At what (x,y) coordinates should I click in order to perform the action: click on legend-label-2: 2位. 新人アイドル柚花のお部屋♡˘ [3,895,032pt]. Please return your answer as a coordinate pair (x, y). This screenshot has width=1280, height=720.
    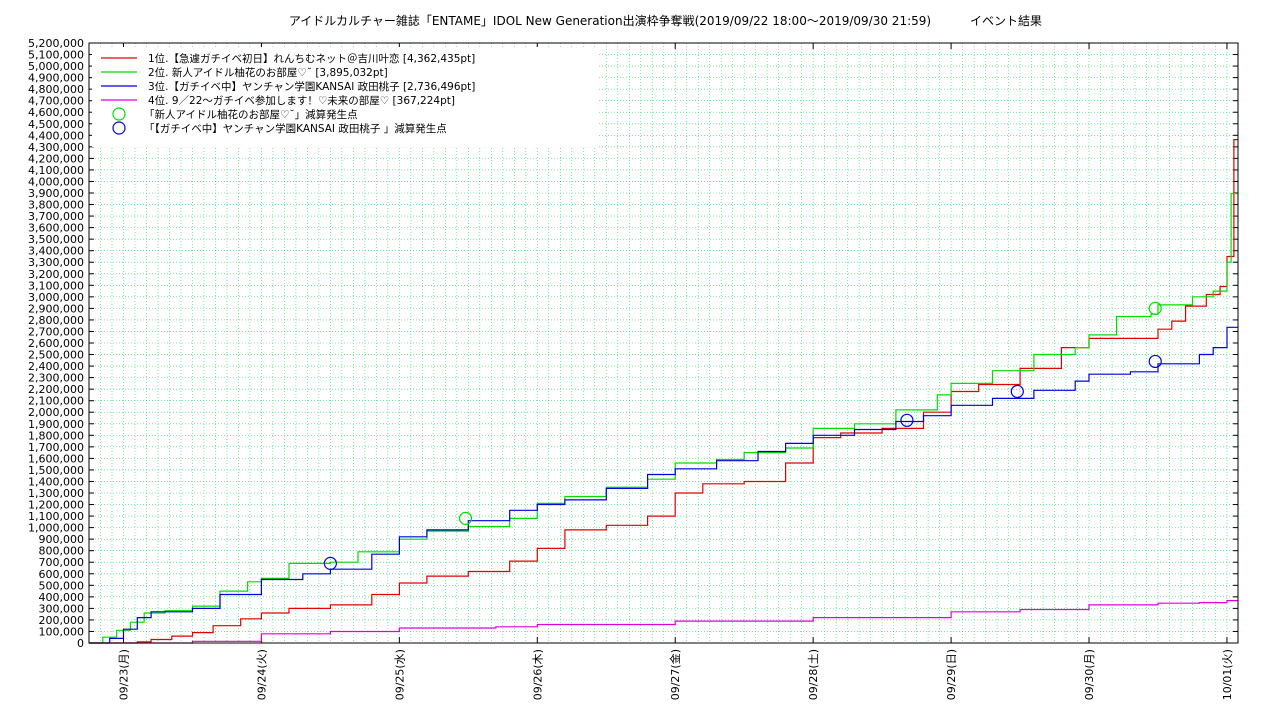
    Looking at the image, I should click on (268, 72).